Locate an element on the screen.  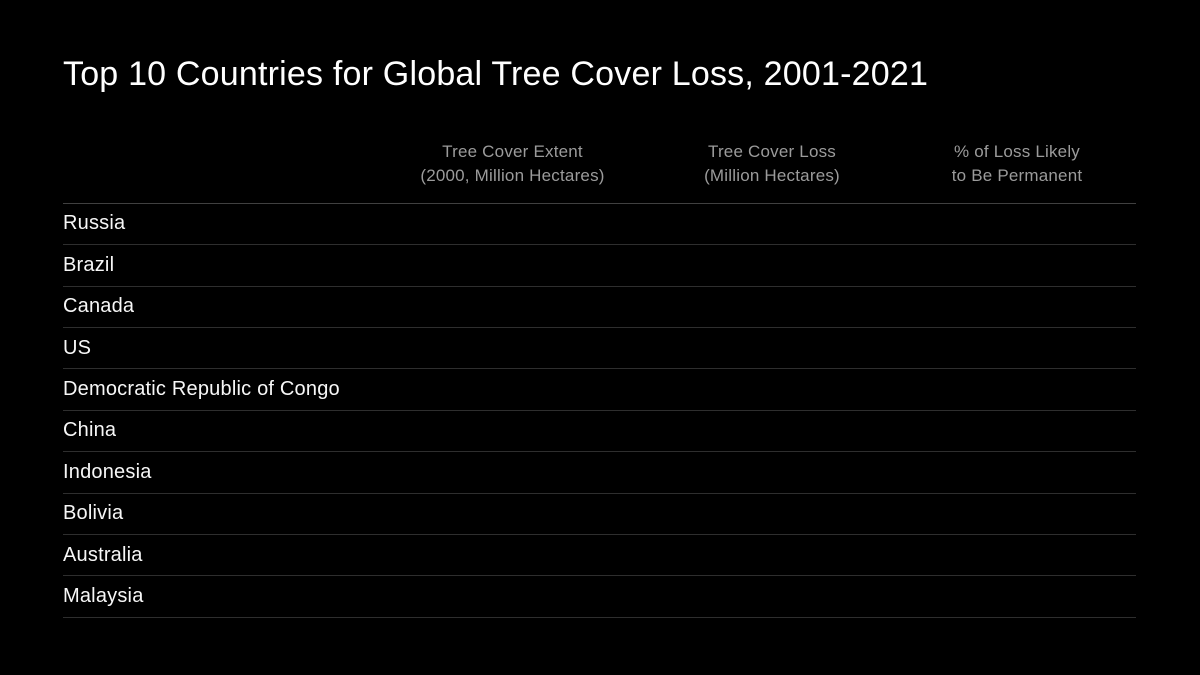
country-cell: Malaysia is located at coordinates (103, 596).